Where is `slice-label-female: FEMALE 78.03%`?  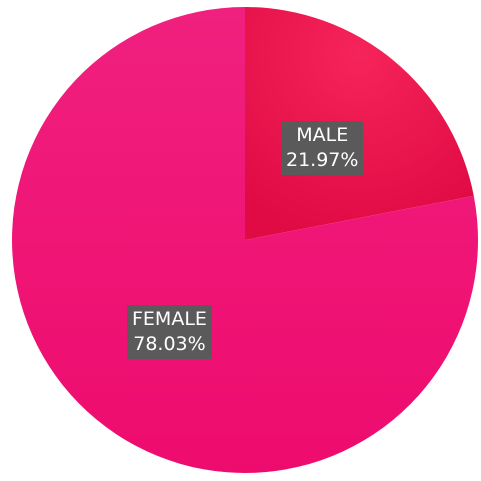
slice-label-female: FEMALE 78.03% is located at coordinates (169, 332).